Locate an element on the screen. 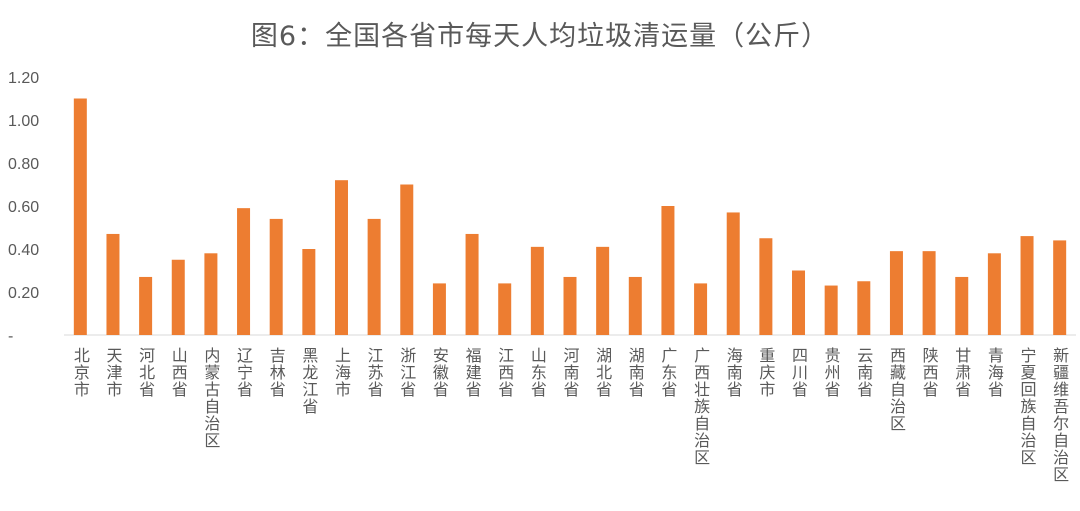 Image resolution: width=1080 pixels, height=511 pixels. x-tick-label: 海南省 is located at coordinates (733, 372).